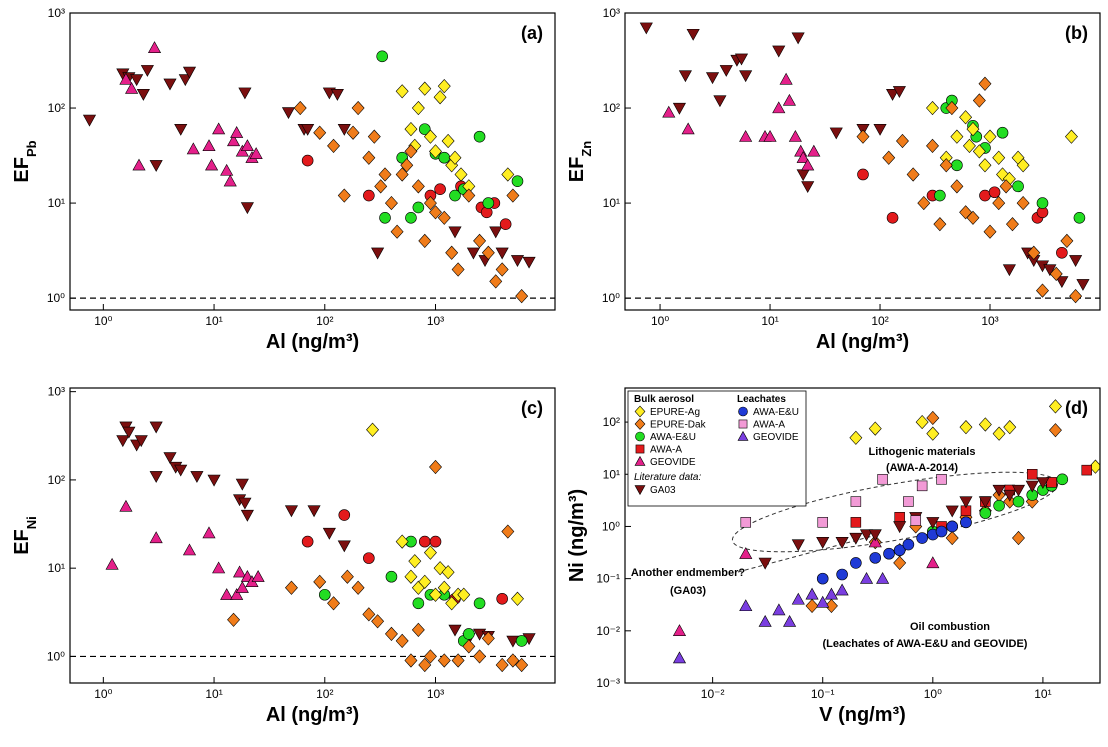 The height and width of the screenshot is (747, 1108). Describe the element at coordinates (673, 462) in the screenshot. I see `legend-label: GEOVIDE` at that location.